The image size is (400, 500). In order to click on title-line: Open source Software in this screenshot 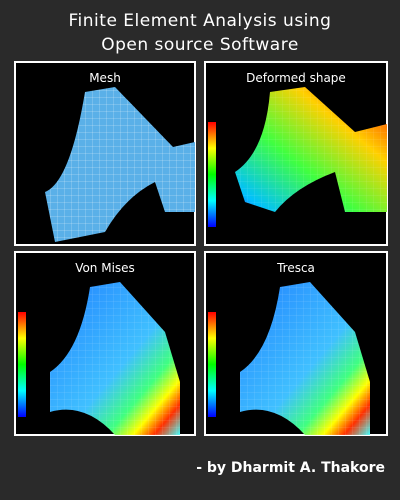, I will do `click(200, 45)`.